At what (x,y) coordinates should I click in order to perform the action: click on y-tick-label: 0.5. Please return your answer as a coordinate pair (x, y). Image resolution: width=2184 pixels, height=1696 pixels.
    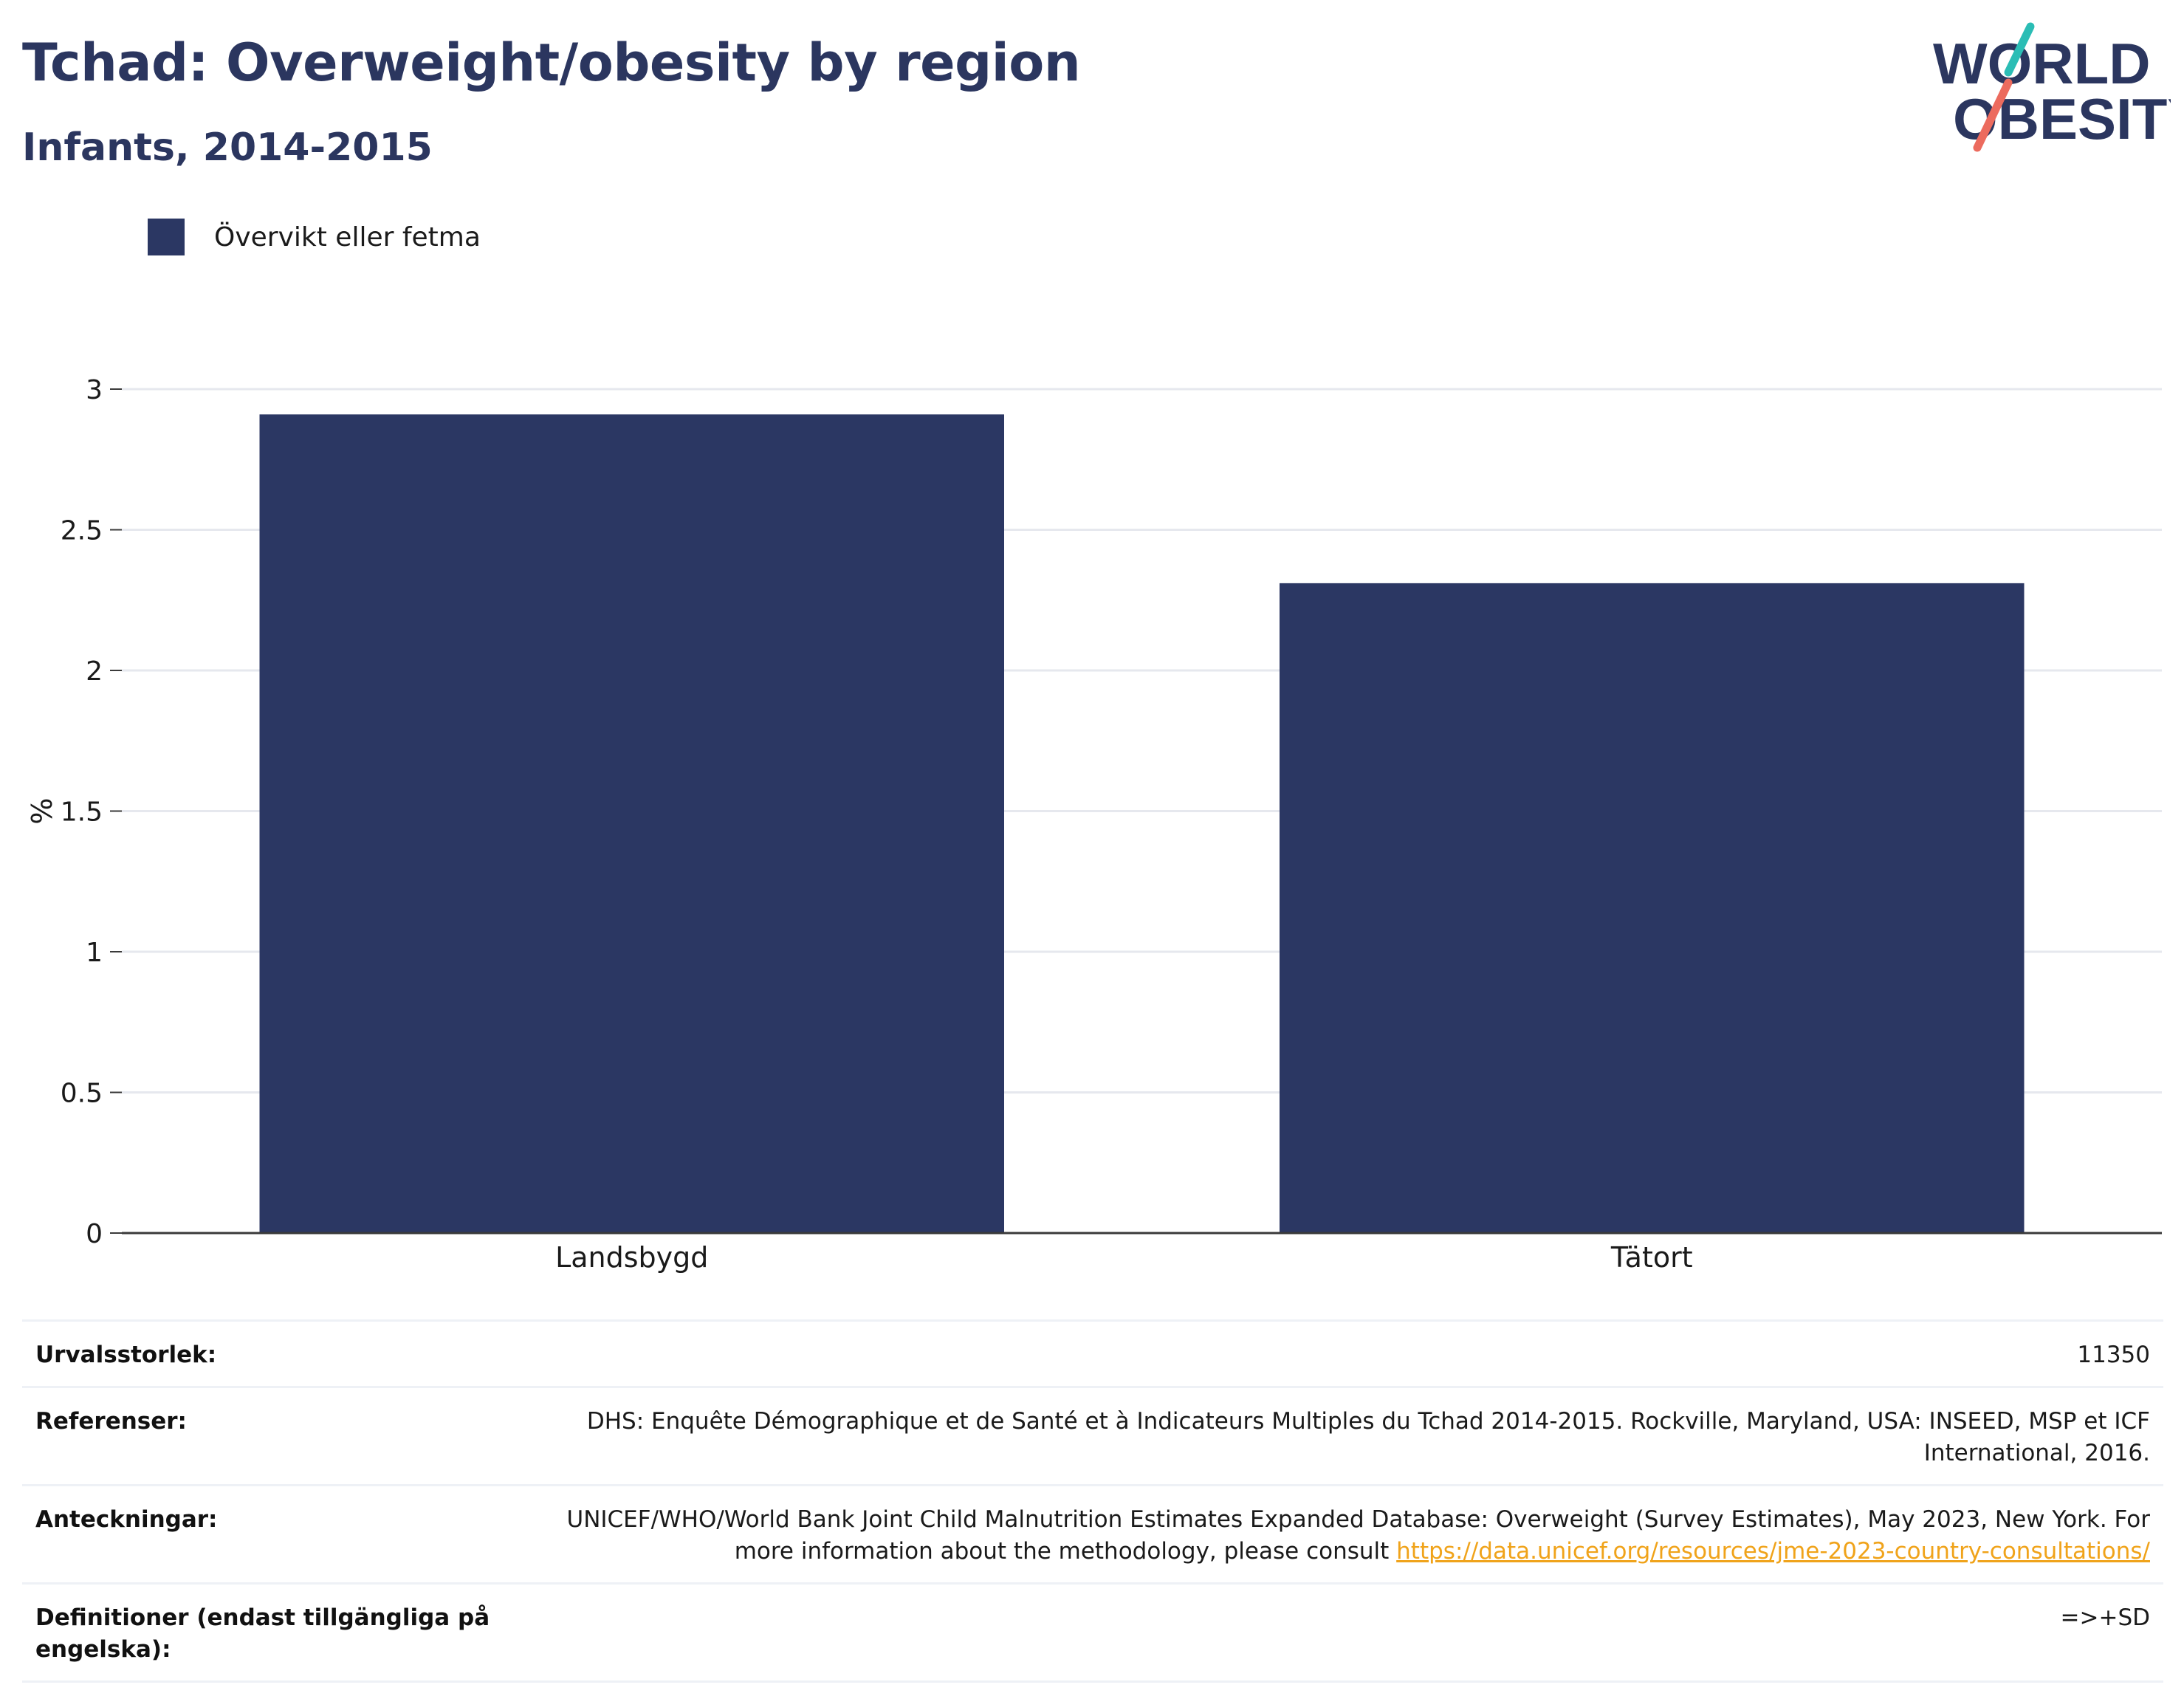
    Looking at the image, I should click on (82, 1094).